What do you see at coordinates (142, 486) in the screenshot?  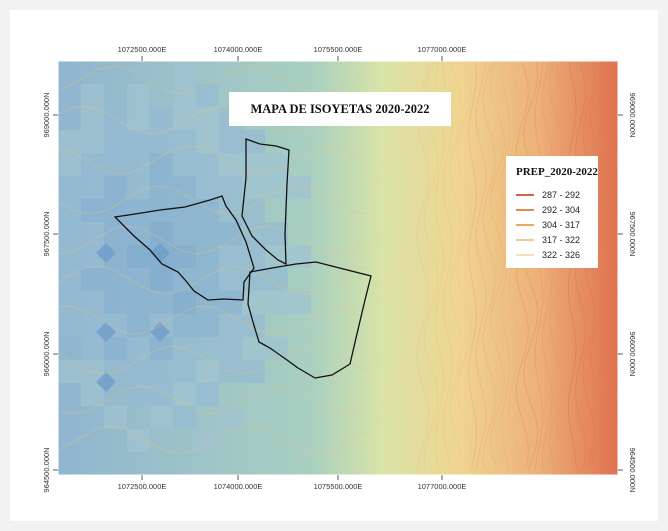 I see `x-tick-bottom-1: 1072500.000E` at bounding box center [142, 486].